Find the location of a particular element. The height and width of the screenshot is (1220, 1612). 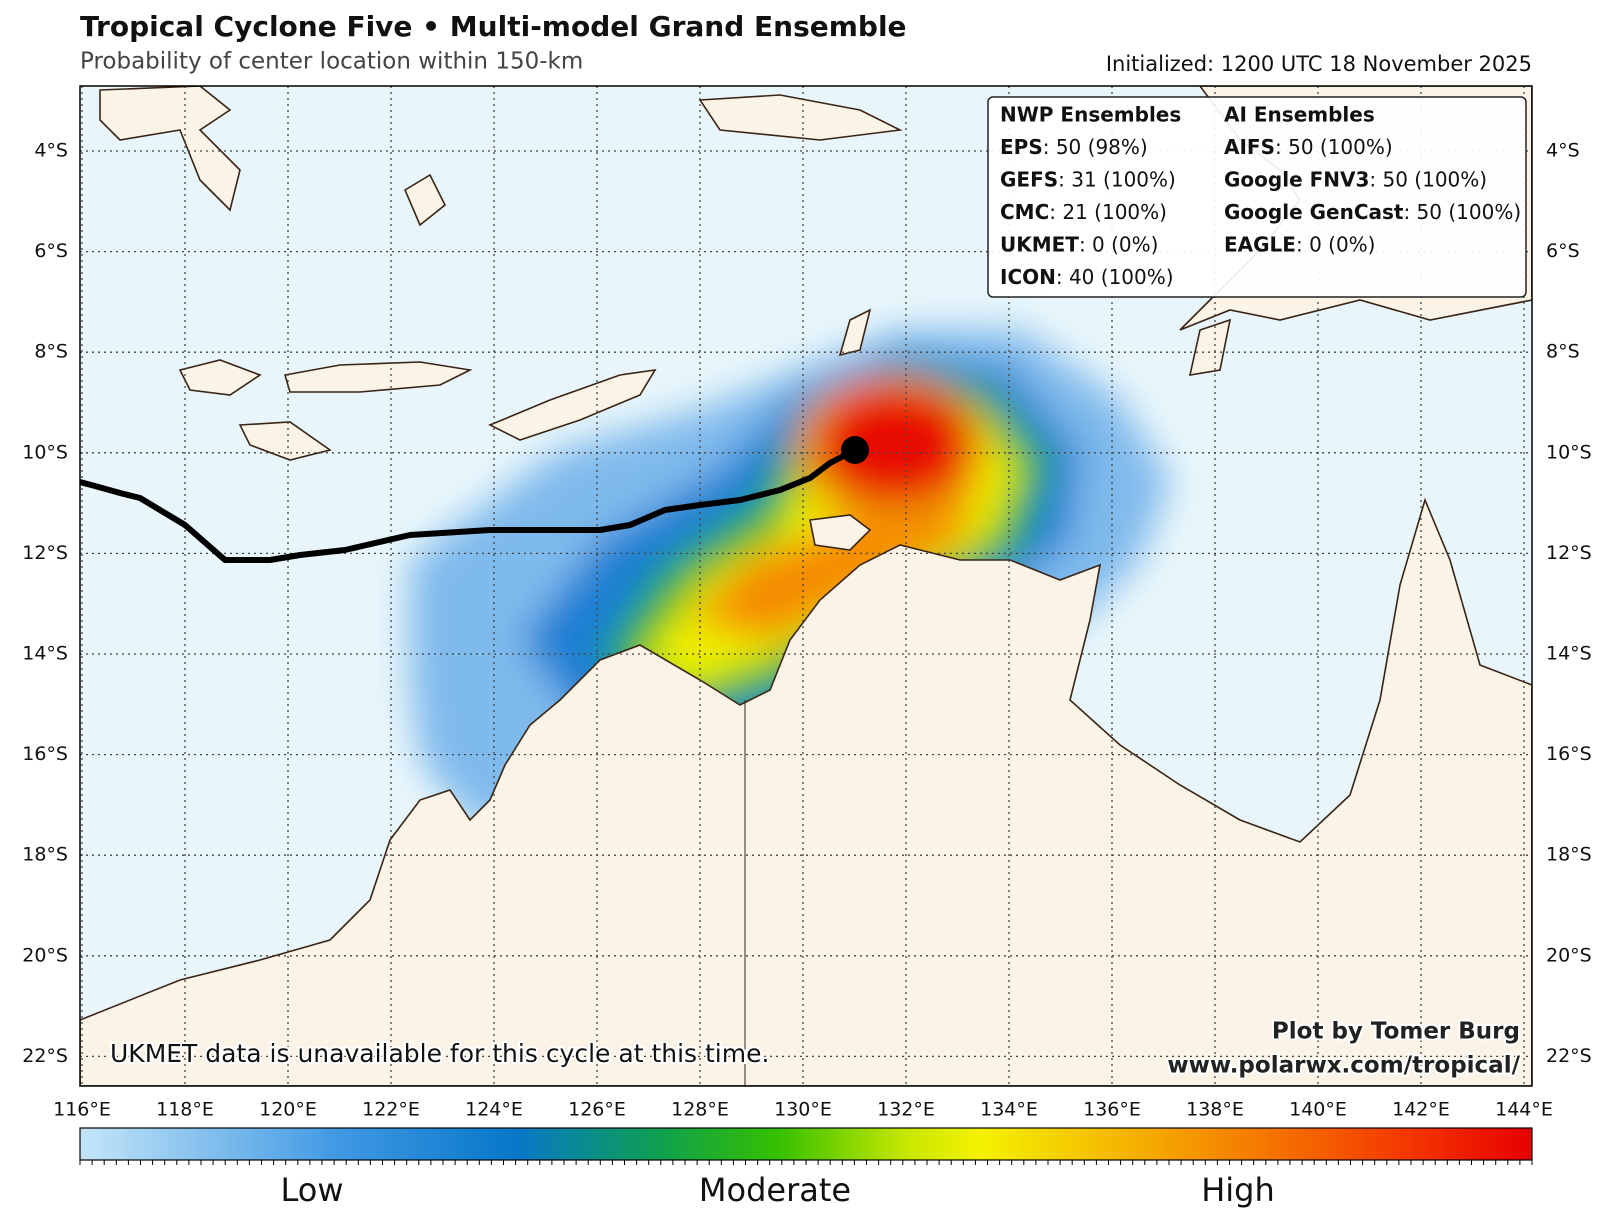

initial-position is located at coordinates (855, 450).